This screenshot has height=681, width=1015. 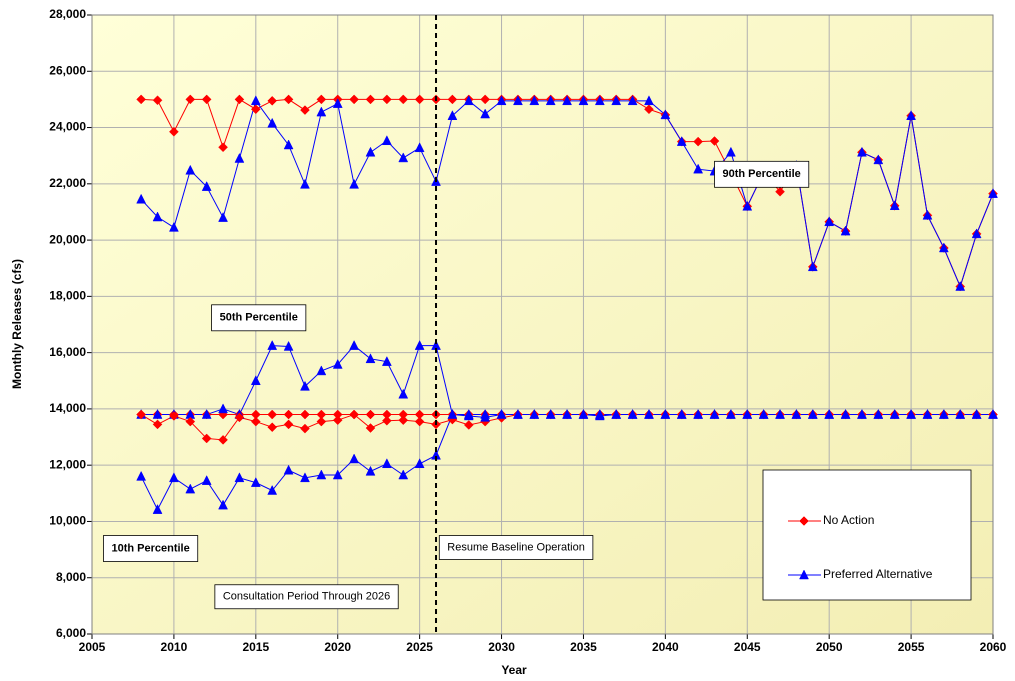 What do you see at coordinates (67, 127) in the screenshot?
I see `y-tick-label: 24,000` at bounding box center [67, 127].